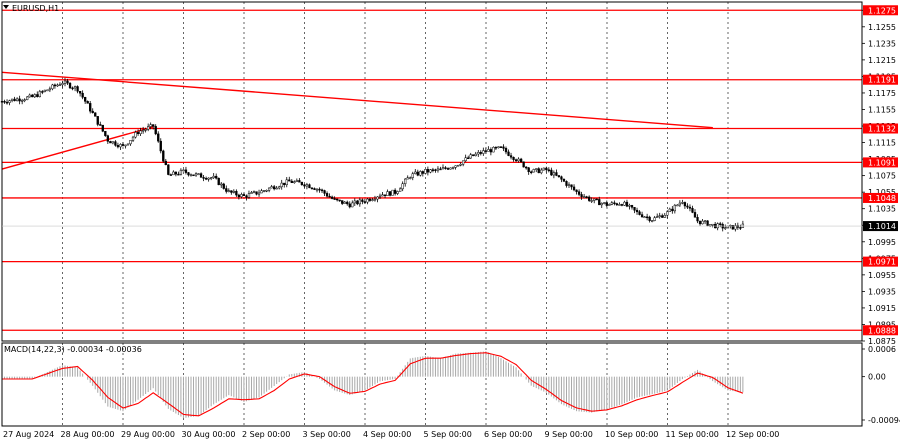 This screenshot has width=900, height=441. Describe the element at coordinates (882, 162) in the screenshot. I see `level-tag-label: 1.1091` at that location.